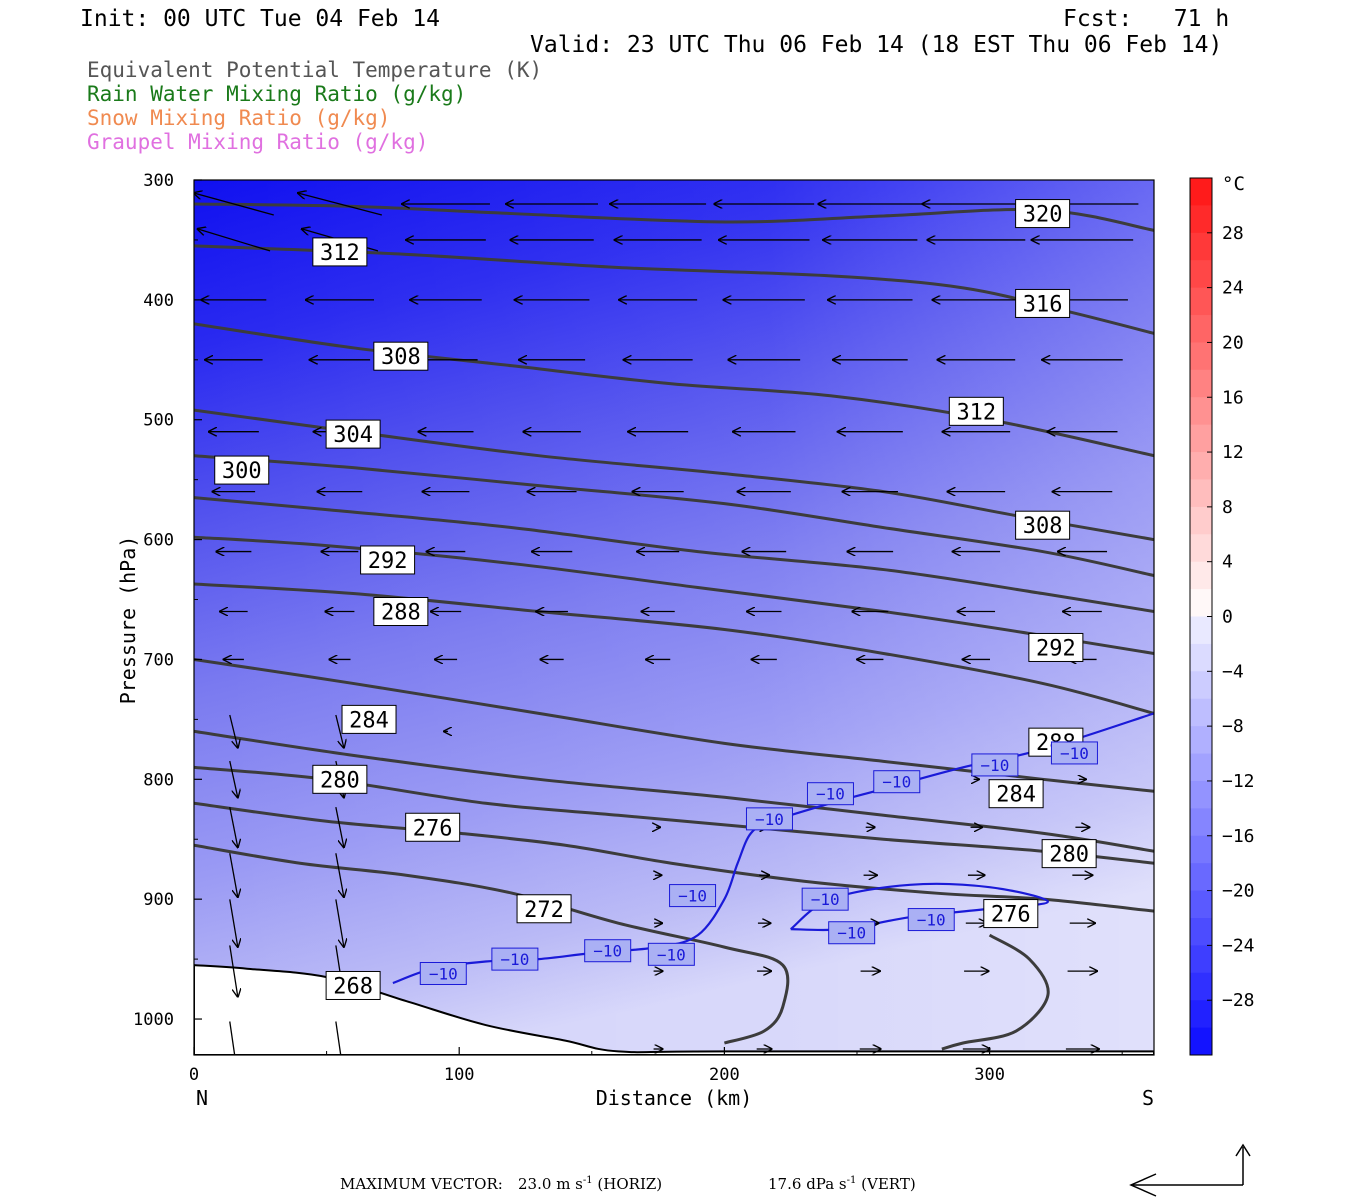 This screenshot has height=1200, width=1350. I want to click on x-tick-label: 100, so click(459, 1075).